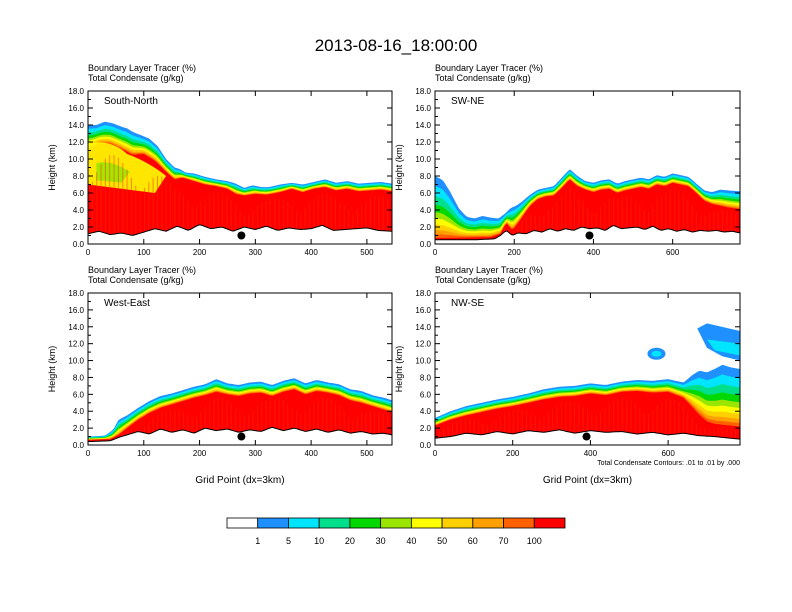 This screenshot has width=792, height=612. Describe the element at coordinates (381, 541) in the screenshot. I see `colorbar-label: 30` at that location.